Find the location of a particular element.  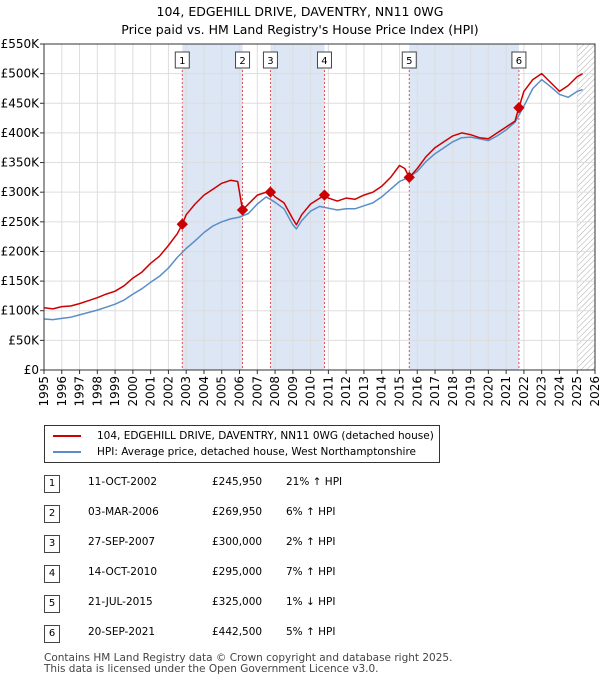

x-tick-label: 2022 is located at coordinates (524, 391).